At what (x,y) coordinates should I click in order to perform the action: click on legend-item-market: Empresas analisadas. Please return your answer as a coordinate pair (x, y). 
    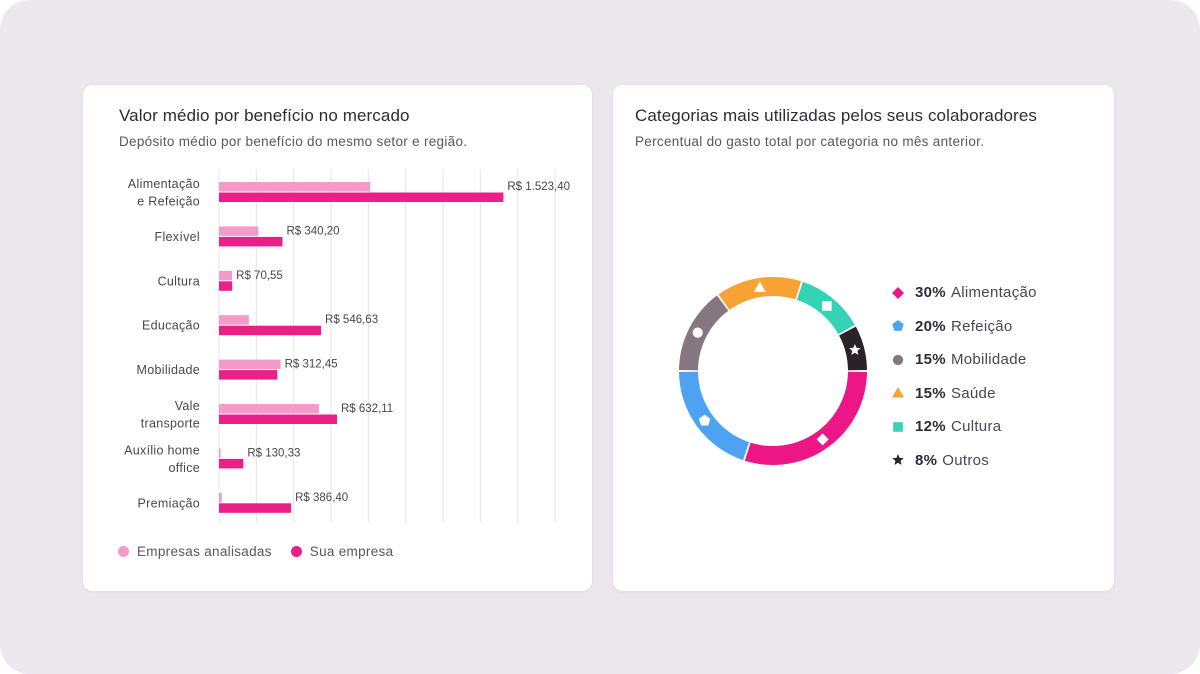
    Looking at the image, I should click on (195, 551).